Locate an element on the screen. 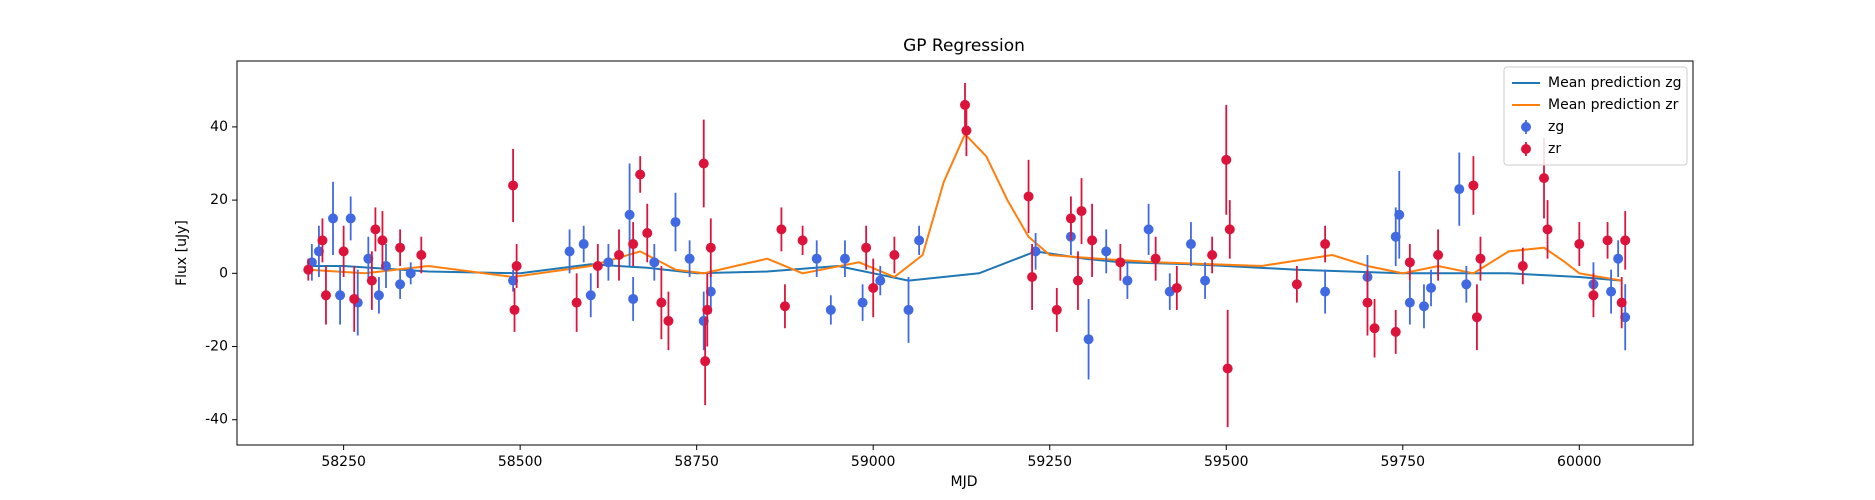 This screenshot has height=500, width=1875. legend-label: Mean prediction zg is located at coordinates (1615, 83).